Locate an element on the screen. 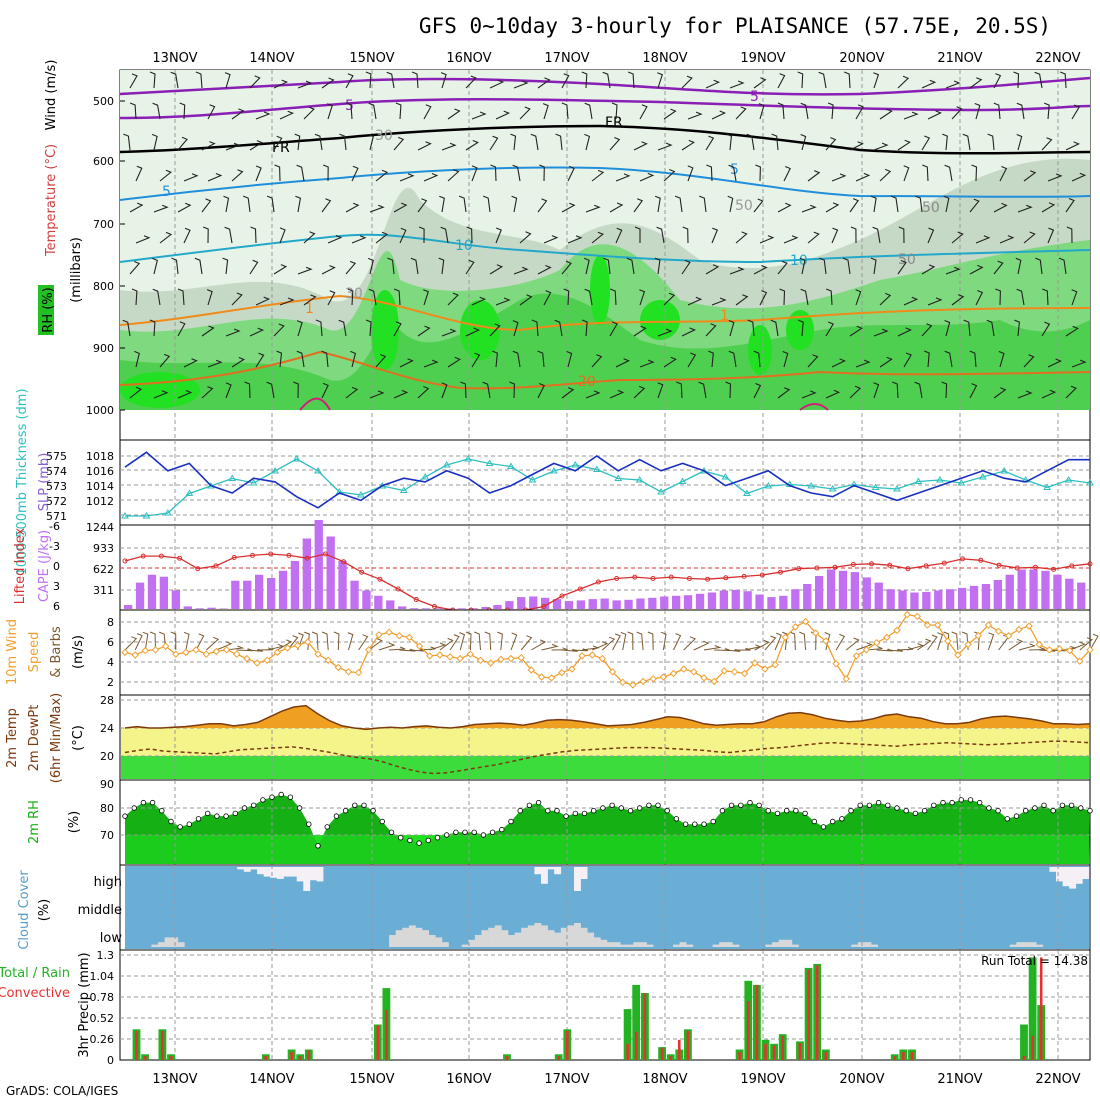 The image size is (1100, 1100). panel-axis-label: CAPE (J/kg) is located at coordinates (44, 566).